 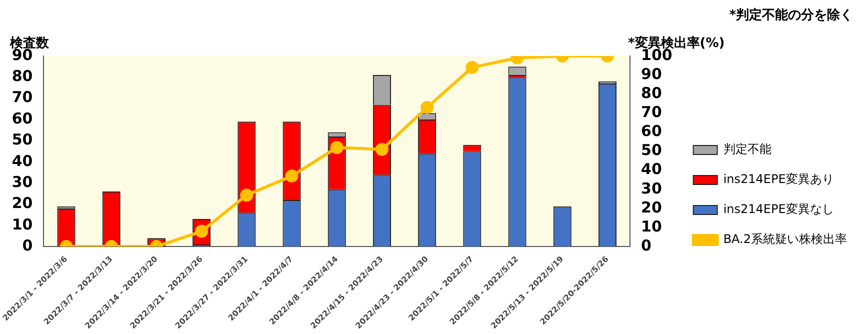 What do you see at coordinates (646, 245) in the screenshot?
I see `y2-tick-label: 0` at bounding box center [646, 245].